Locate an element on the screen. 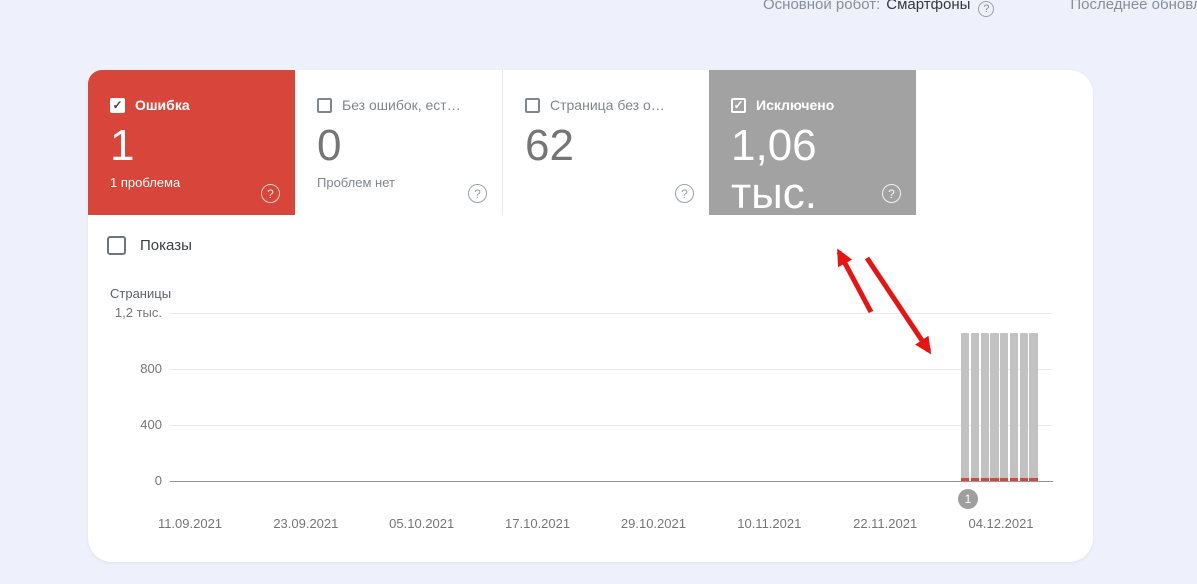 The width and height of the screenshot is (1197, 584). card-valid-help-icon: ? is located at coordinates (684, 193).